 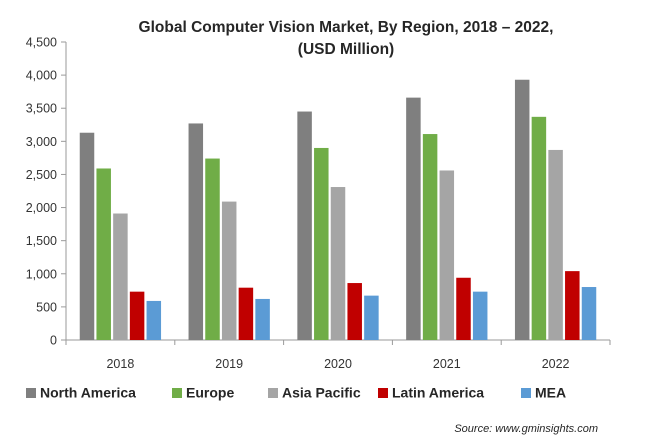 What do you see at coordinates (87, 236) in the screenshot?
I see `bar-north-america-2018` at bounding box center [87, 236].